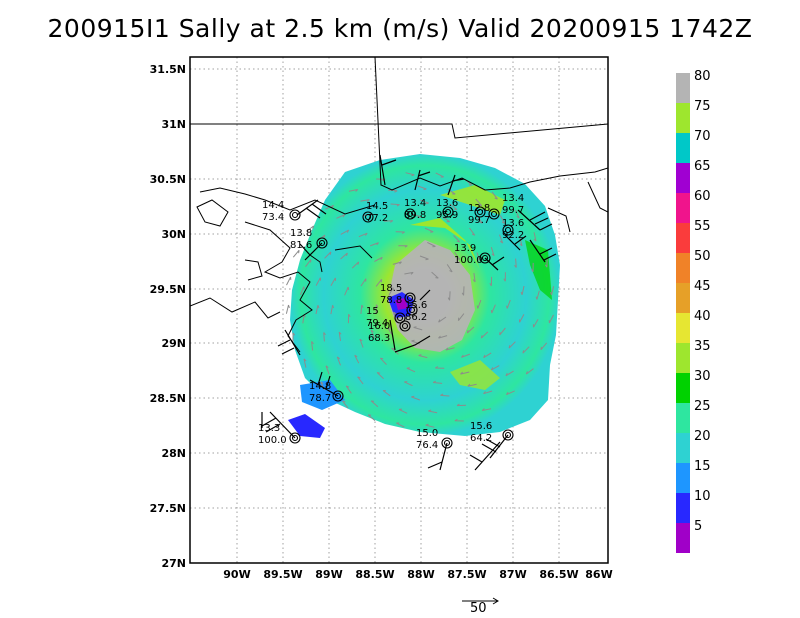 The height and width of the screenshot is (618, 800). I want to click on station-label-bottom: 92.2, so click(513, 235).